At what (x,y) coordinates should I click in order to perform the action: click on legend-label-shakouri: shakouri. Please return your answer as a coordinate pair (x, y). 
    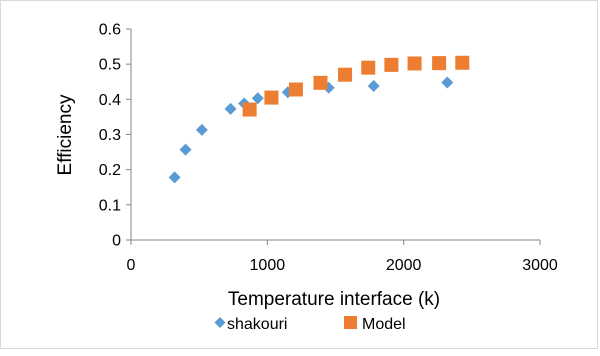
    Looking at the image, I should click on (257, 324).